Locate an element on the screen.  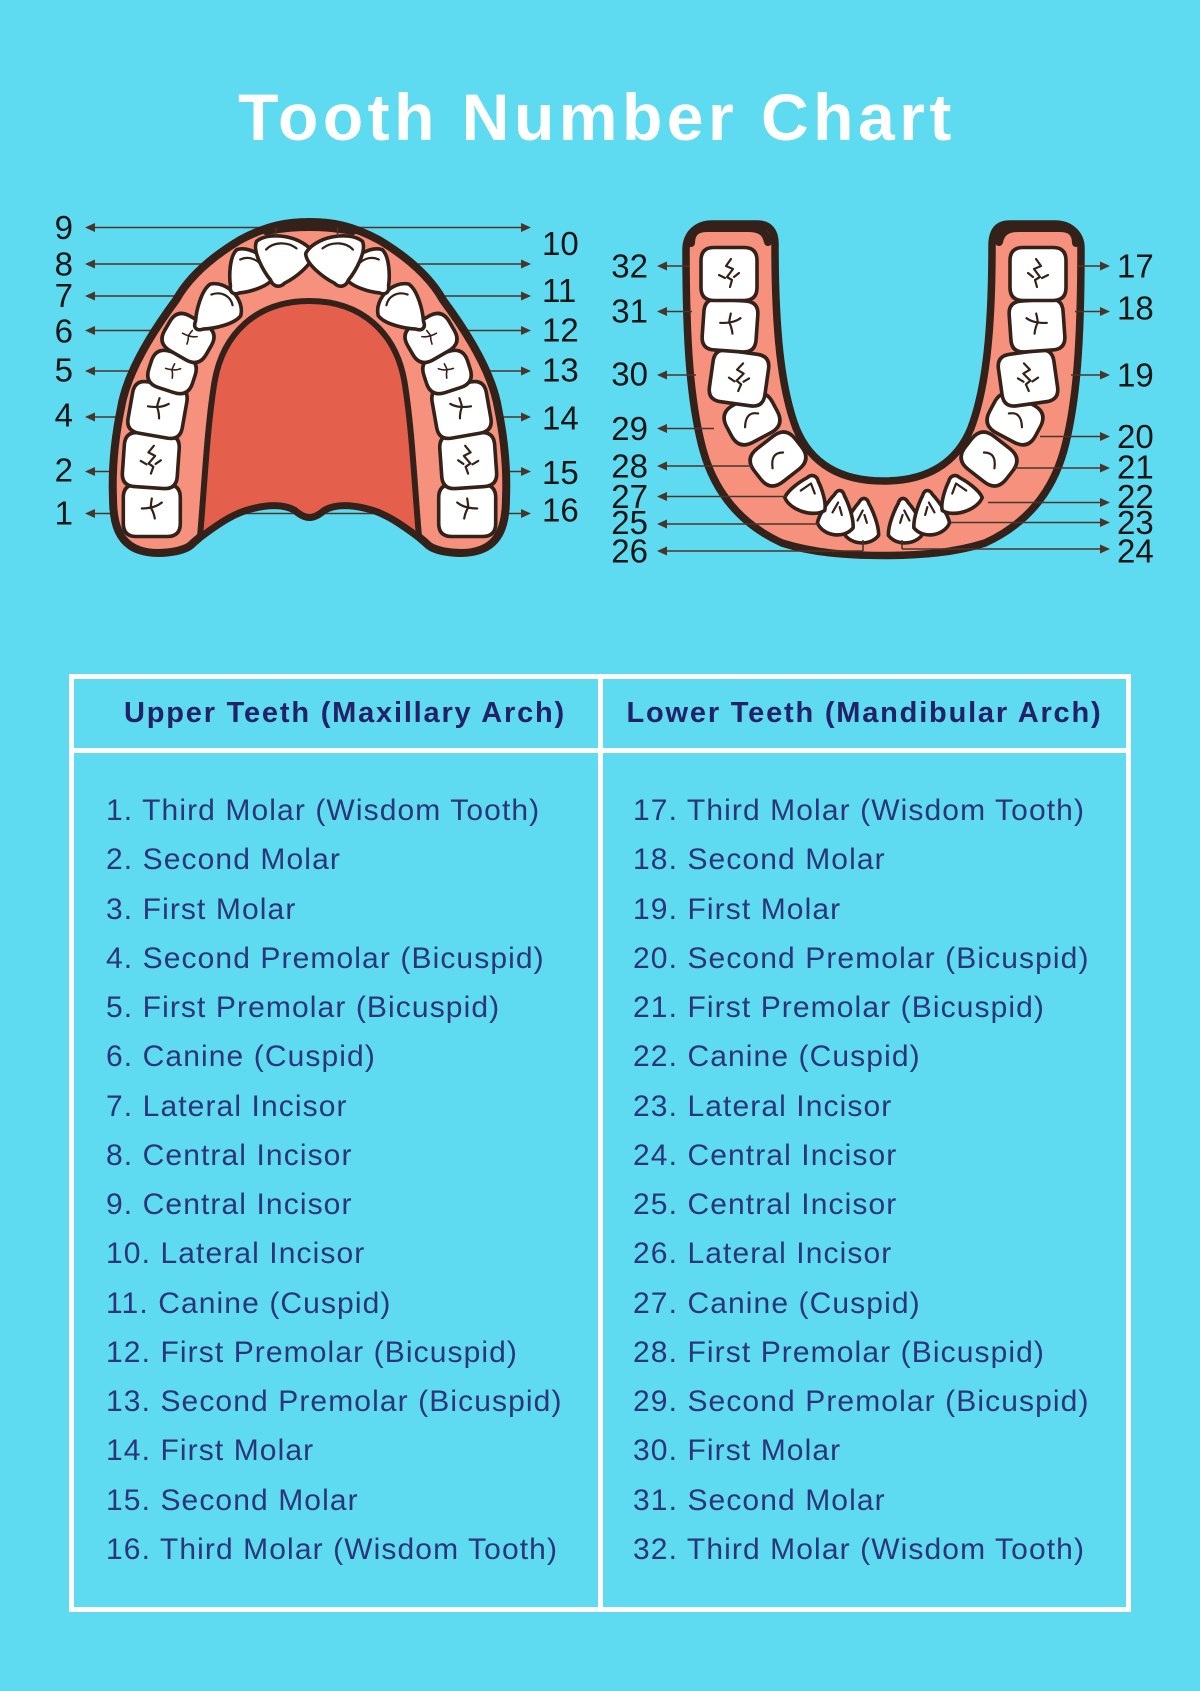
svg-text: 6 is located at coordinates (64, 330).